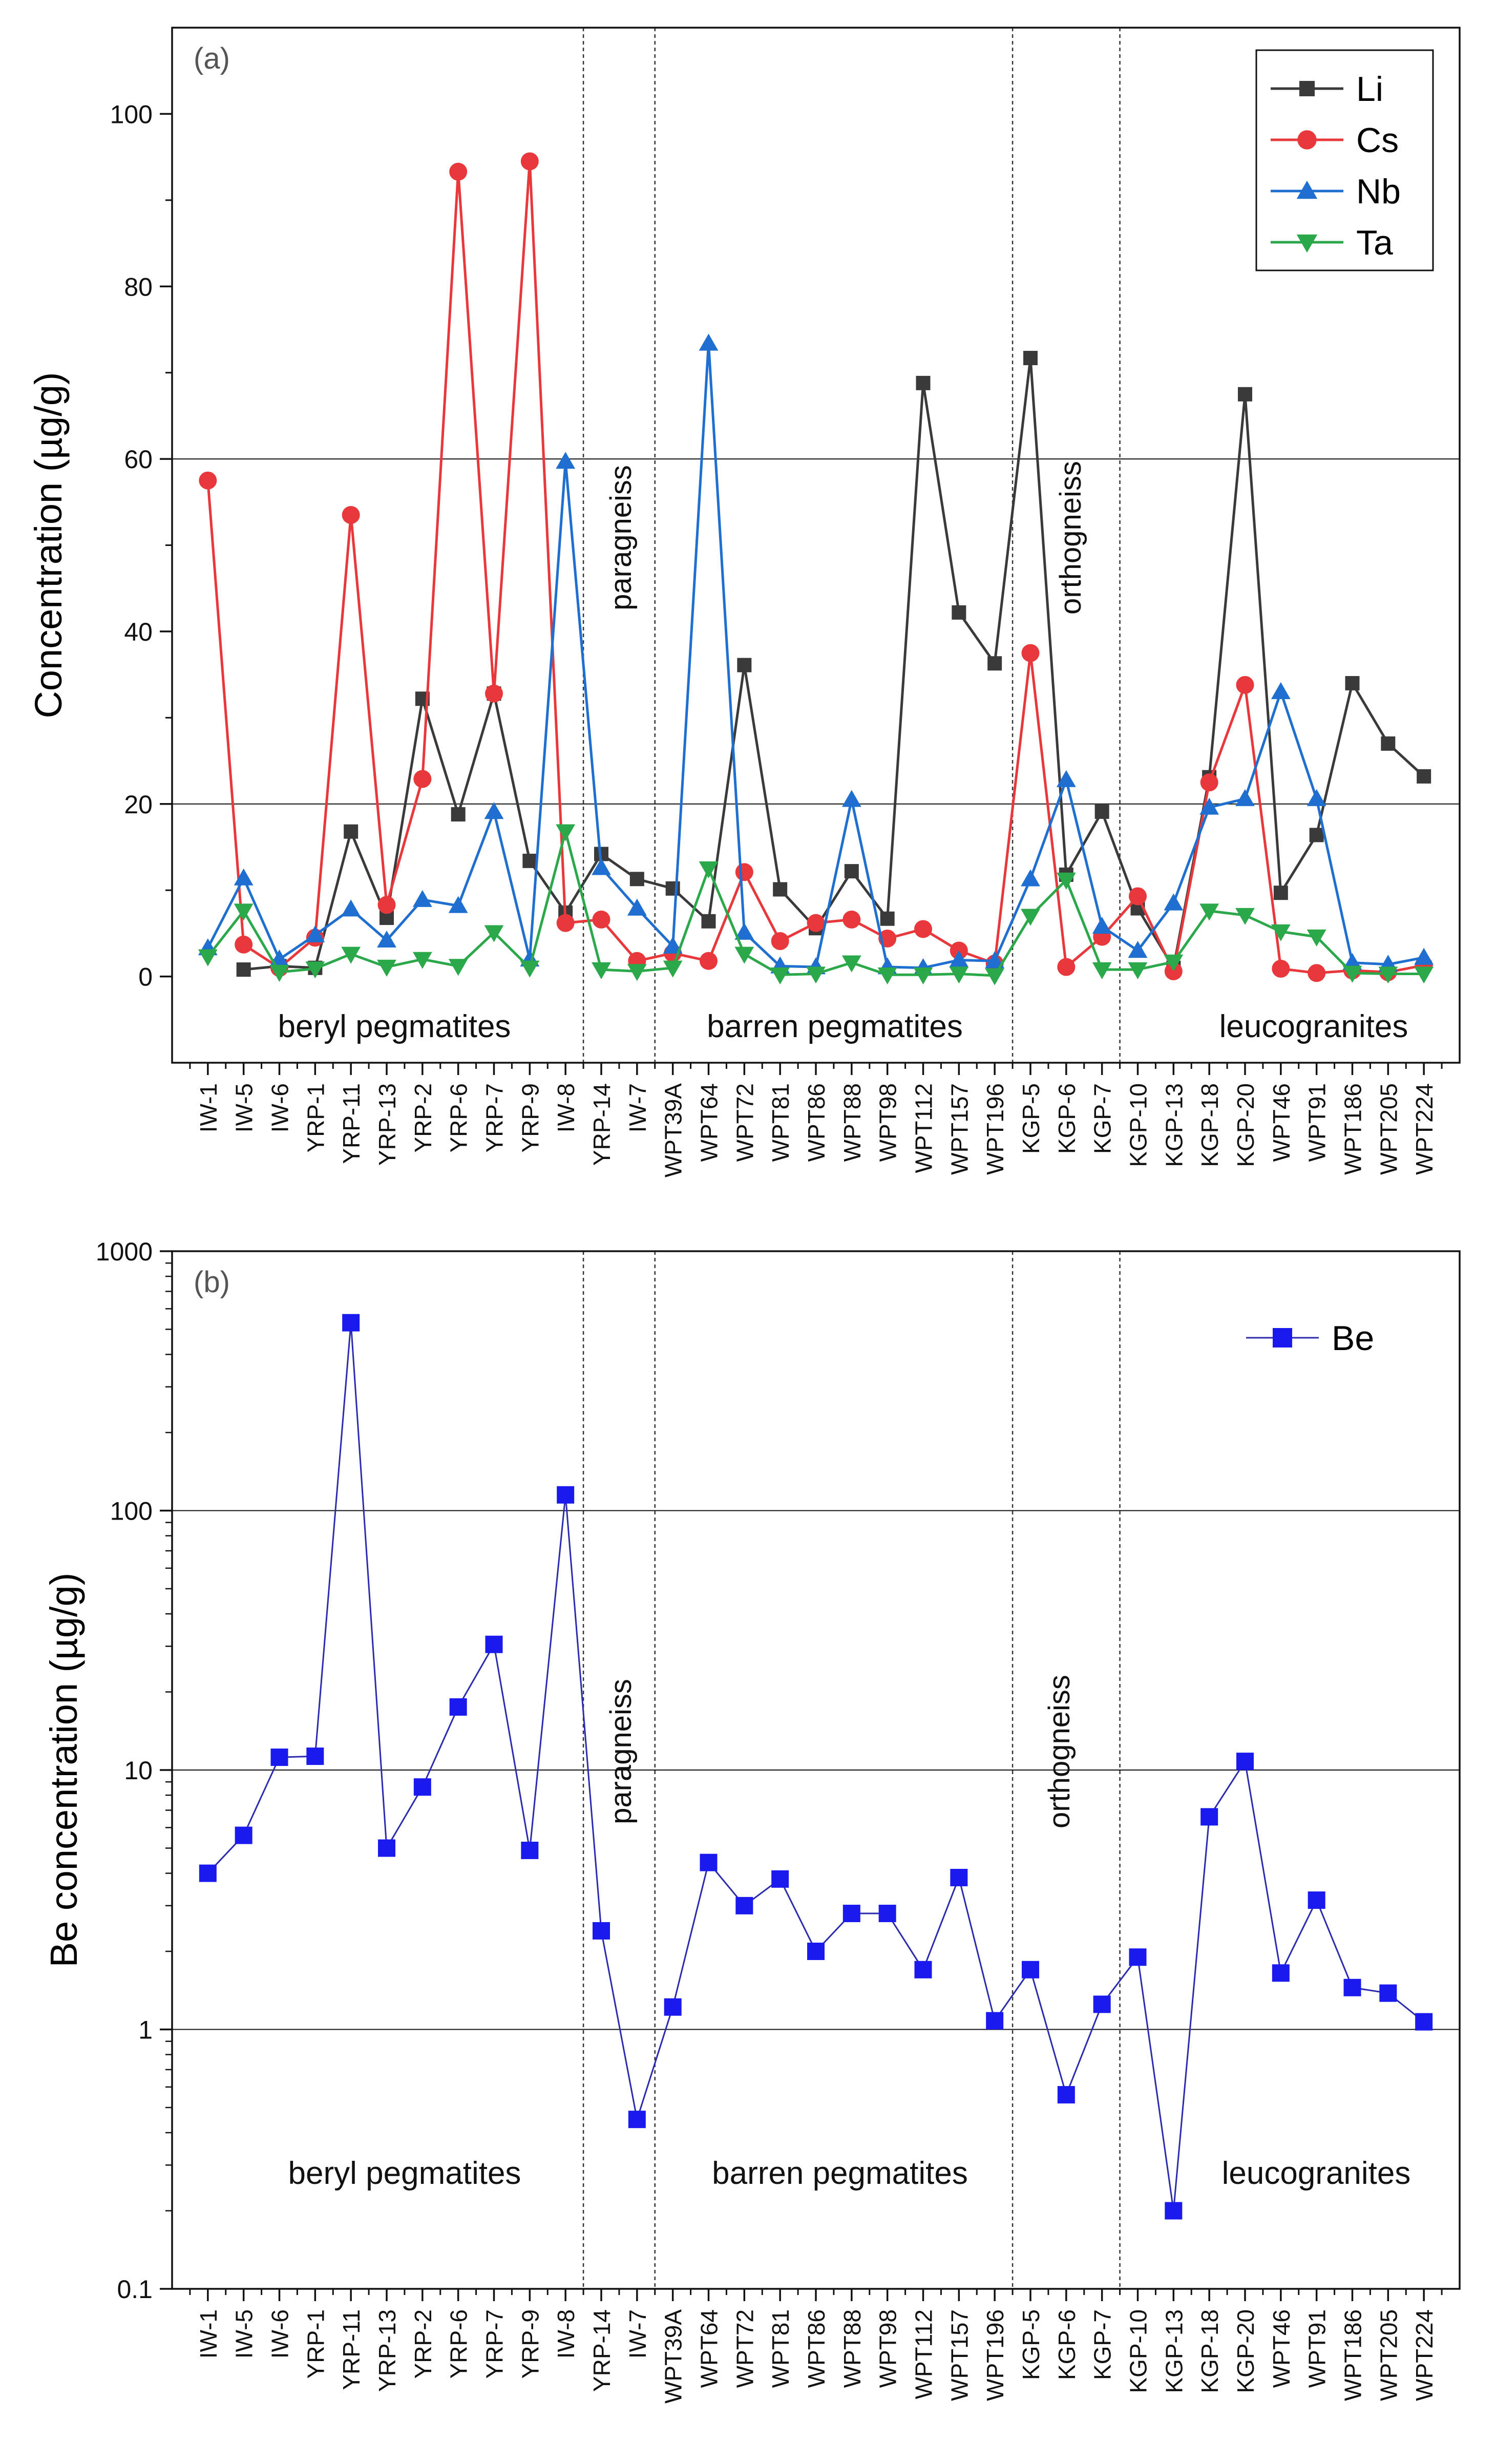 Image resolution: width=1496 pixels, height=2464 pixels. What do you see at coordinates (423, 1117) in the screenshot?
I see `x-tick-label: YRP-2` at bounding box center [423, 1117].